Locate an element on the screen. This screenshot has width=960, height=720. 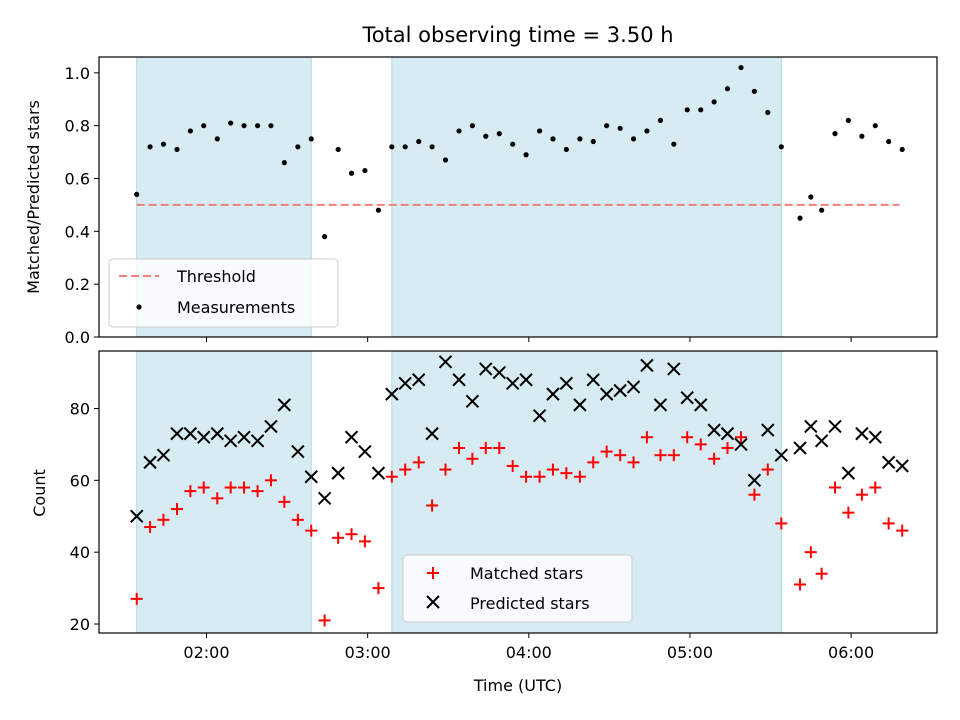
matched-stars-legend-swatch is located at coordinates (433, 573).